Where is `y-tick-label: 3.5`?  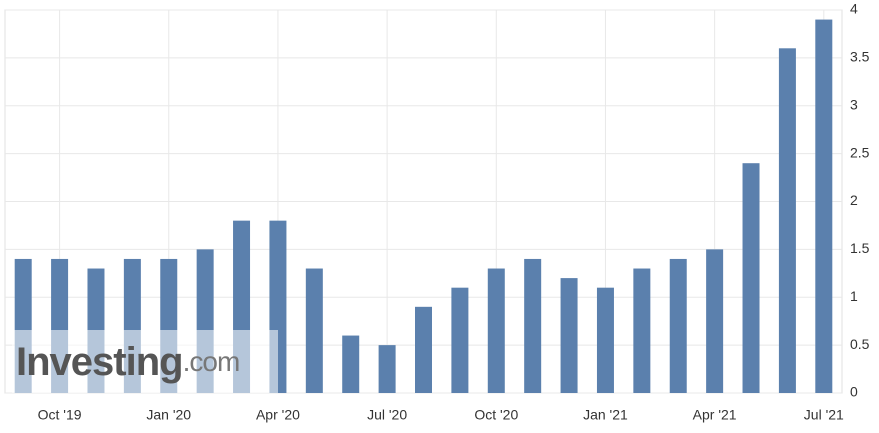 y-tick-label: 3.5 is located at coordinates (860, 57).